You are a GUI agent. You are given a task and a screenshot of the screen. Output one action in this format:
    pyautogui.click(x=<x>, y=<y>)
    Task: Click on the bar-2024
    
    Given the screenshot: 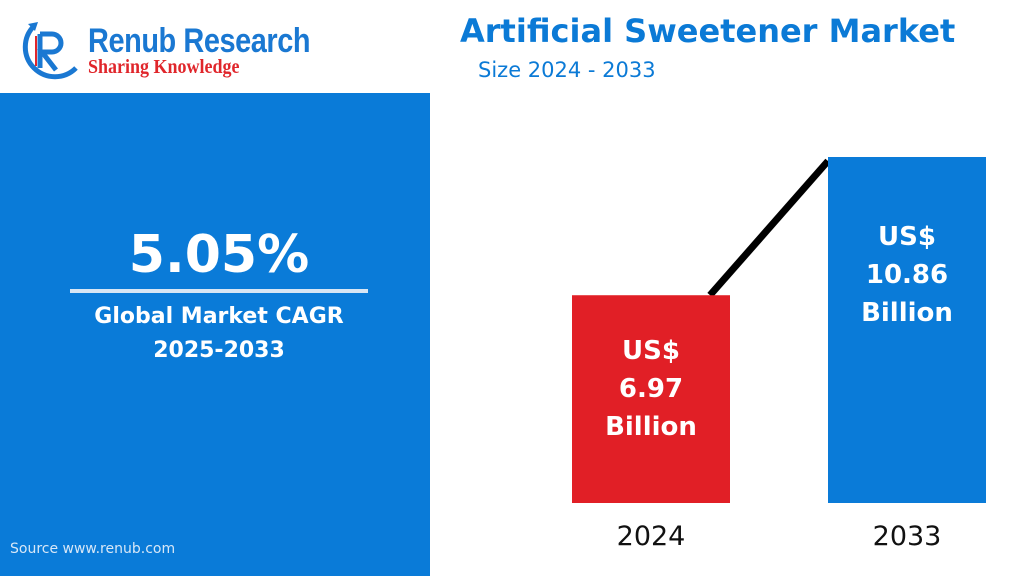 What is the action you would take?
    pyautogui.click(x=651, y=399)
    